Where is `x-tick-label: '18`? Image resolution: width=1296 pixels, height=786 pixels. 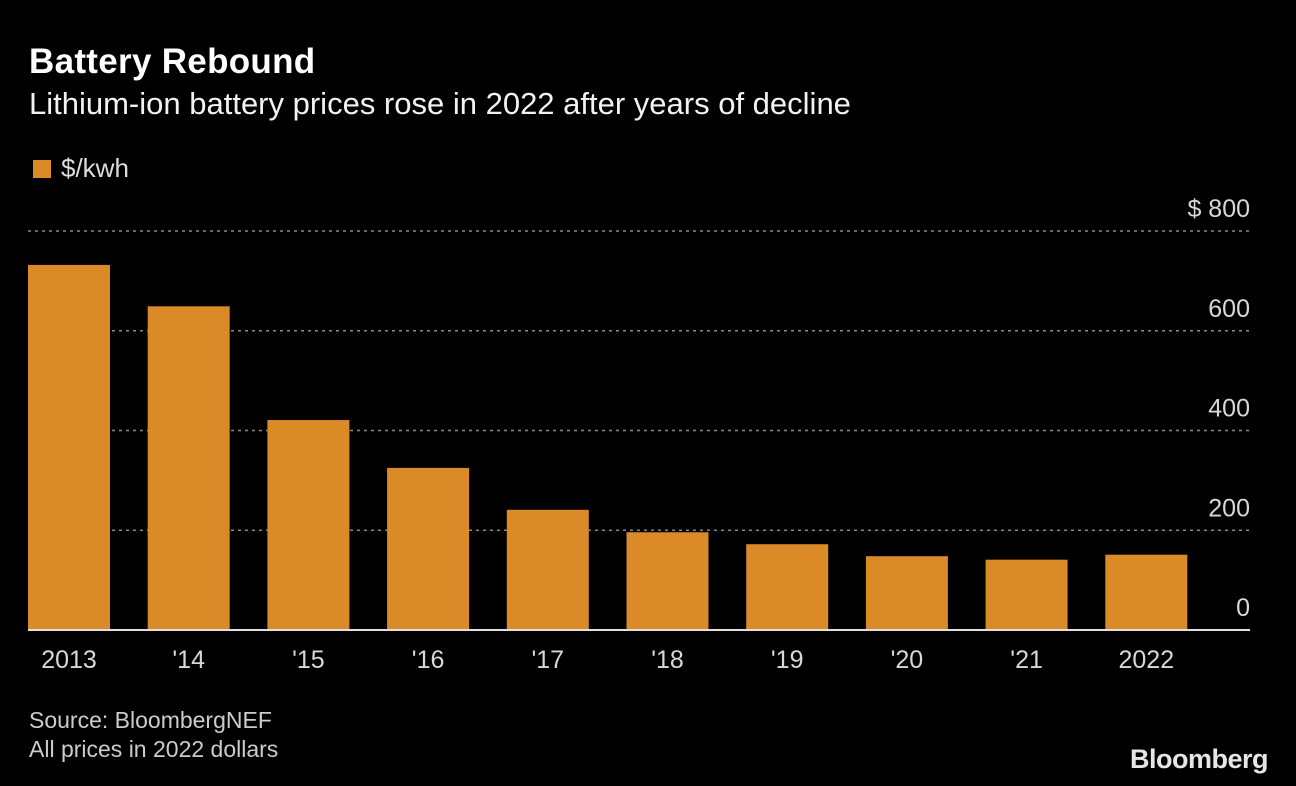 x-tick-label: '18 is located at coordinates (667, 660).